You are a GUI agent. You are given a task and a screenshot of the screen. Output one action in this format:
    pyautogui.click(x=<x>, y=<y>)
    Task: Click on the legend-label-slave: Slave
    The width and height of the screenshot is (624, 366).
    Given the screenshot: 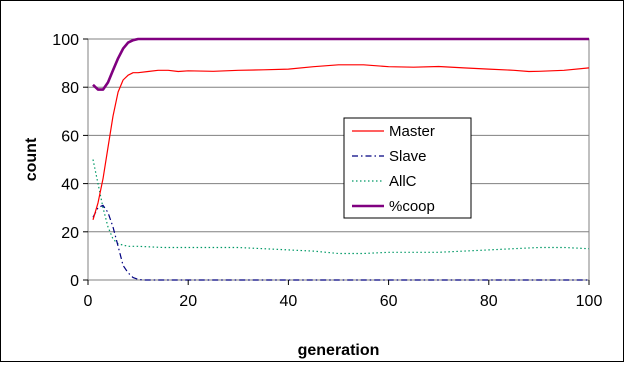 What is the action you would take?
    pyautogui.click(x=408, y=156)
    